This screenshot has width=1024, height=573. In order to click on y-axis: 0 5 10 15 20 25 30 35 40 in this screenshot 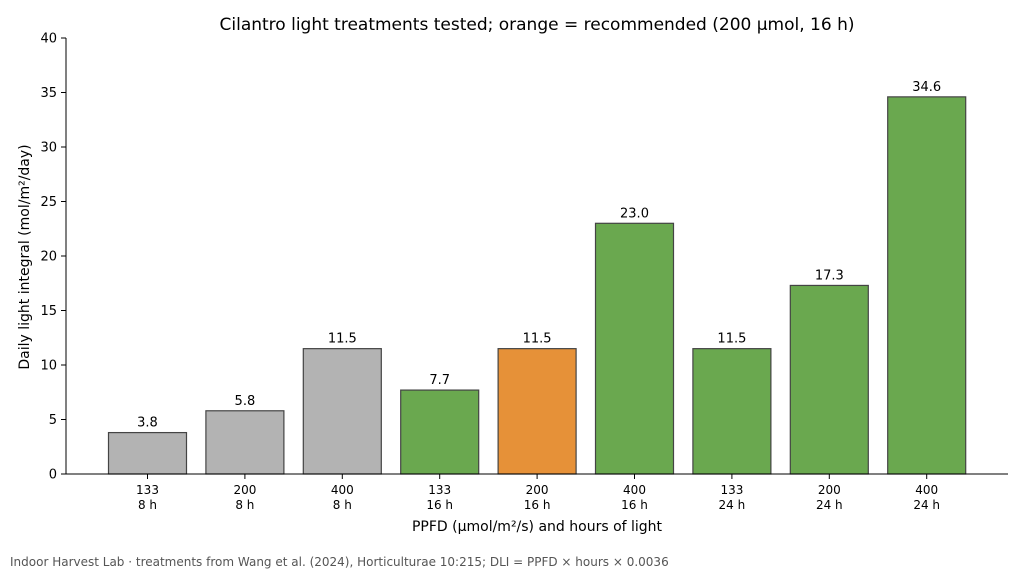, I will do `click(53, 257)`.